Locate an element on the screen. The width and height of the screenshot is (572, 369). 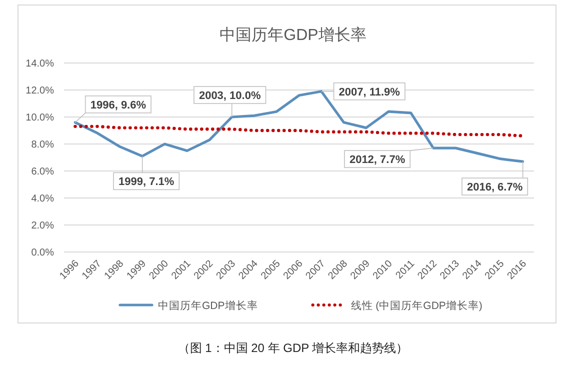
text: （图 1：中国 20 年 GDP 增长率和趋势线） is located at coordinates (293, 348).